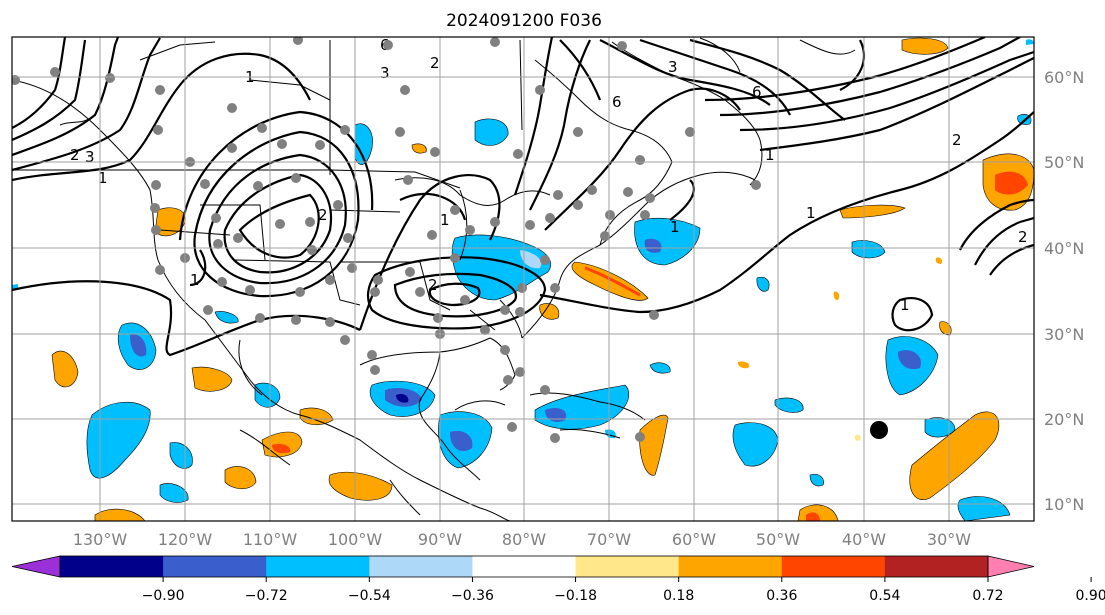 This screenshot has width=1105, height=615. Describe the element at coordinates (369, 596) in the screenshot. I see `colorbar-tick-label: −0.54` at that location.